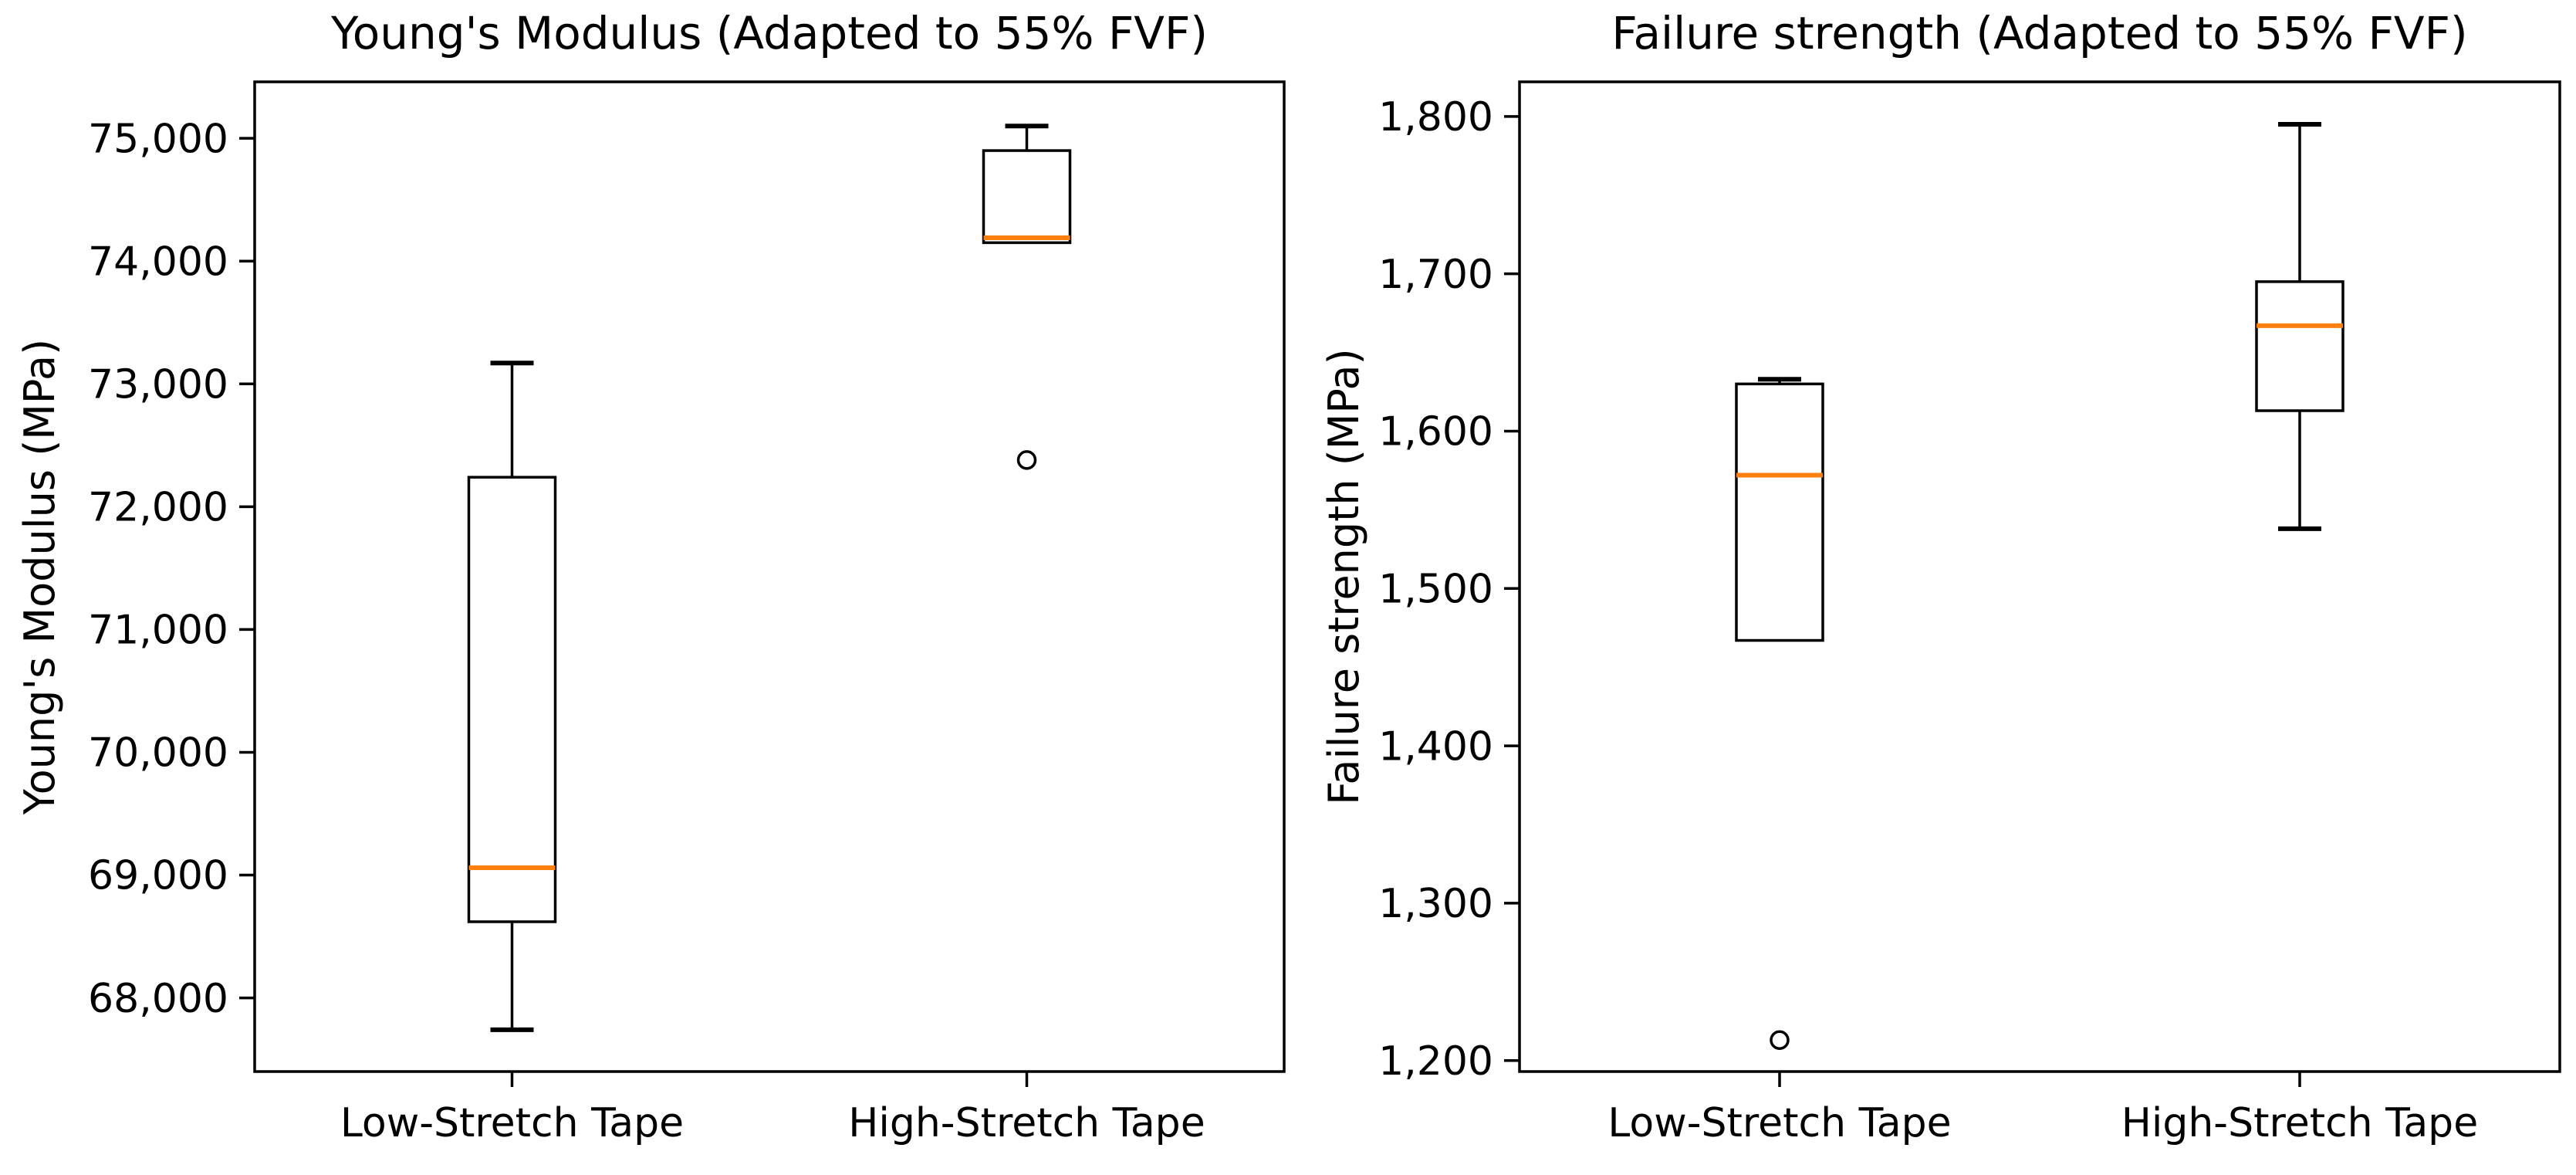 Image resolution: width=2576 pixels, height=1175 pixels. I want to click on y-tick-label: 1,800, so click(1435, 117).